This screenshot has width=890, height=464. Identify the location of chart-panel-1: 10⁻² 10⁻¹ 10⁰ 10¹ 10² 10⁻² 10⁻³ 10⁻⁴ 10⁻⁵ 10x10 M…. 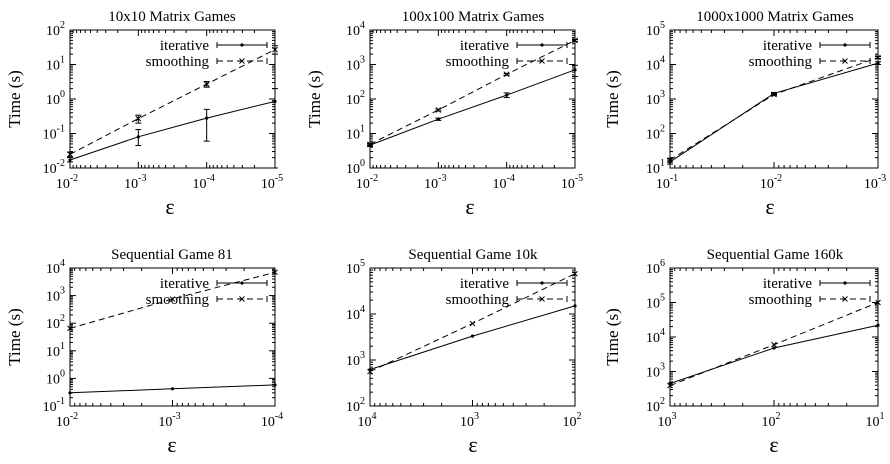
(144, 114).